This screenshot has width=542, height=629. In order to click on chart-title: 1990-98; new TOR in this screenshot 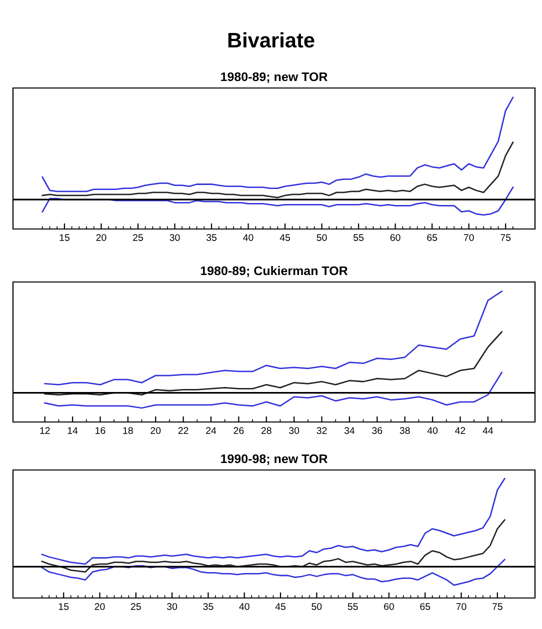, I will do `click(274, 459)`.